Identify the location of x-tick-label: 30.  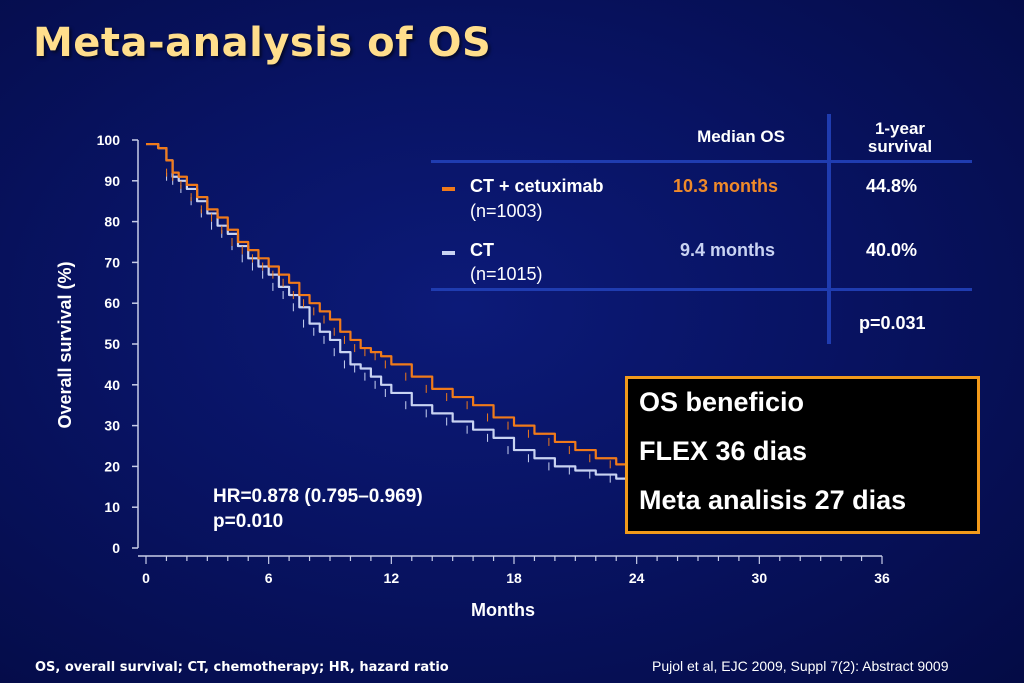
(760, 578).